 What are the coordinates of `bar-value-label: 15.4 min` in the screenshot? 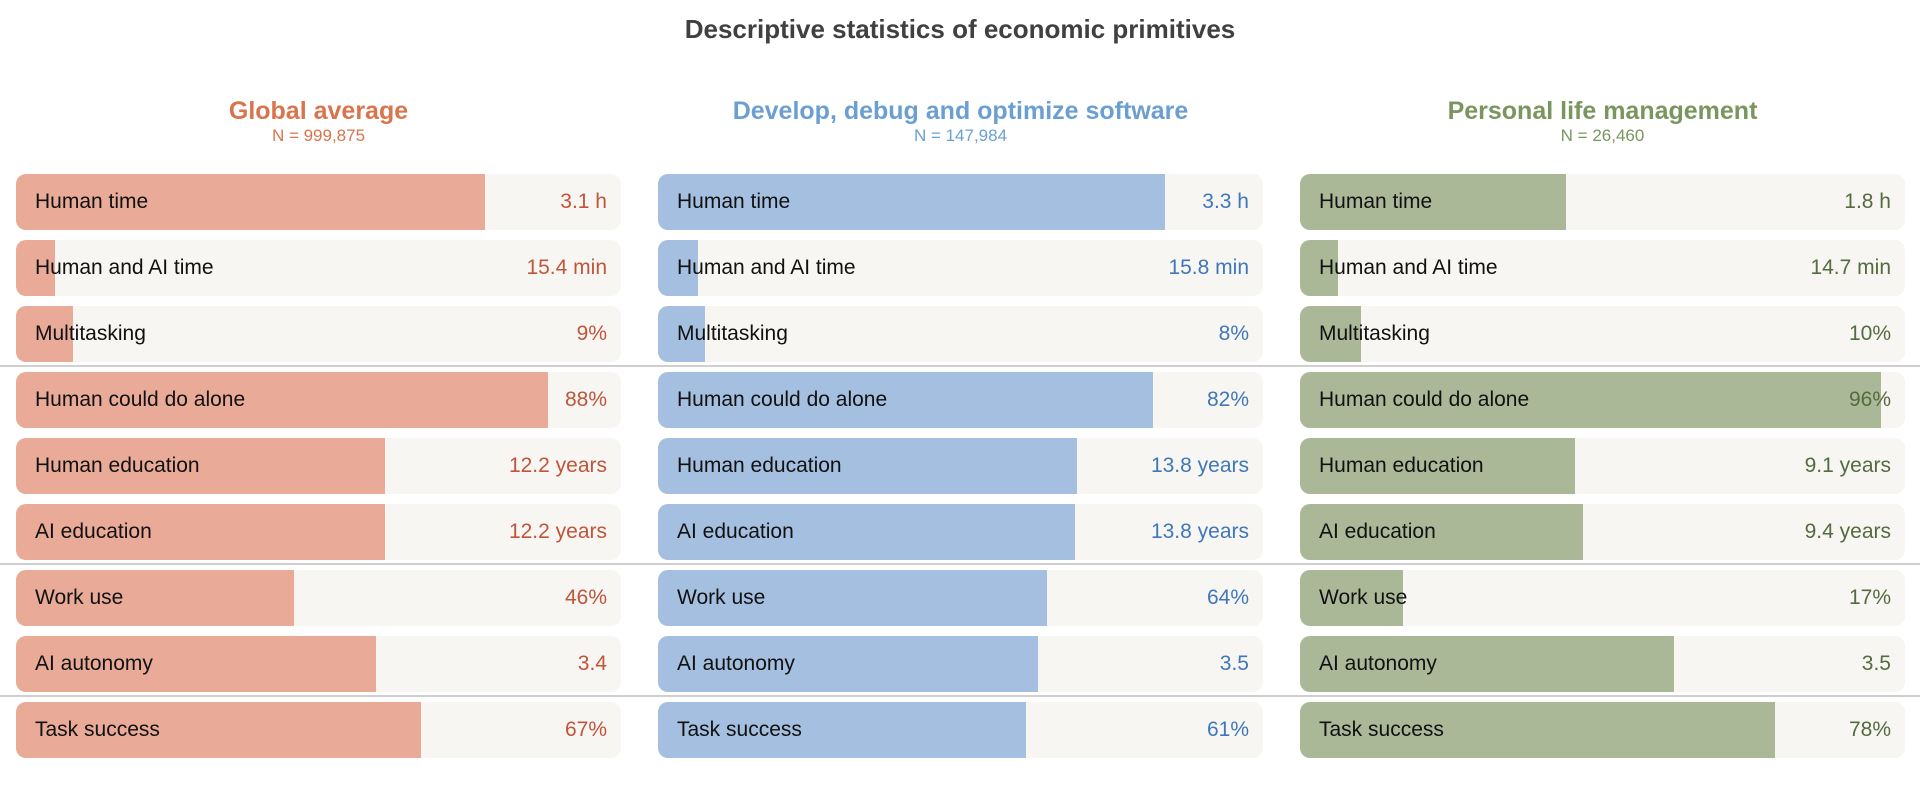 It's located at (566, 267).